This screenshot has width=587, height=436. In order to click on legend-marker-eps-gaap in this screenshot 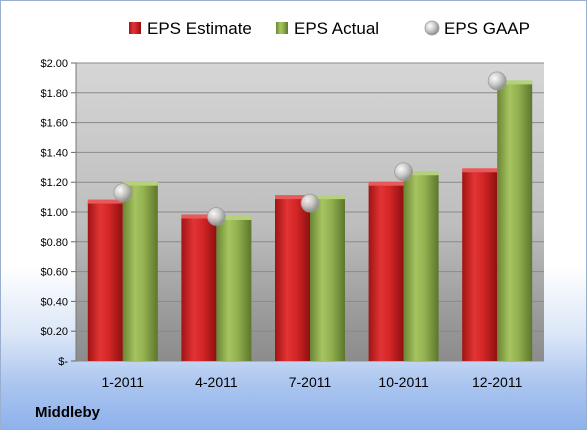, I will do `click(432, 28)`.